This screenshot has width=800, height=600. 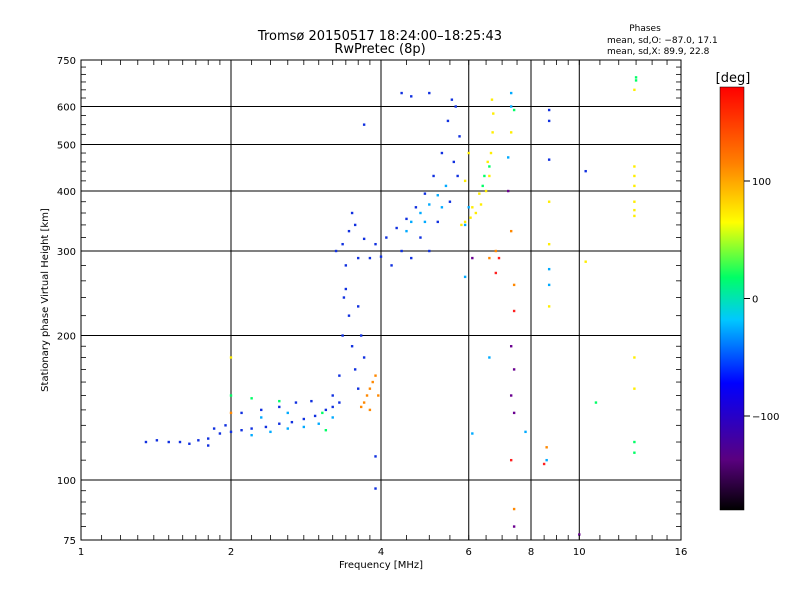 What do you see at coordinates (658, 52) in the screenshot?
I see `phase-box-line-x: mean, sd,X: 89.9, 22.8` at bounding box center [658, 52].